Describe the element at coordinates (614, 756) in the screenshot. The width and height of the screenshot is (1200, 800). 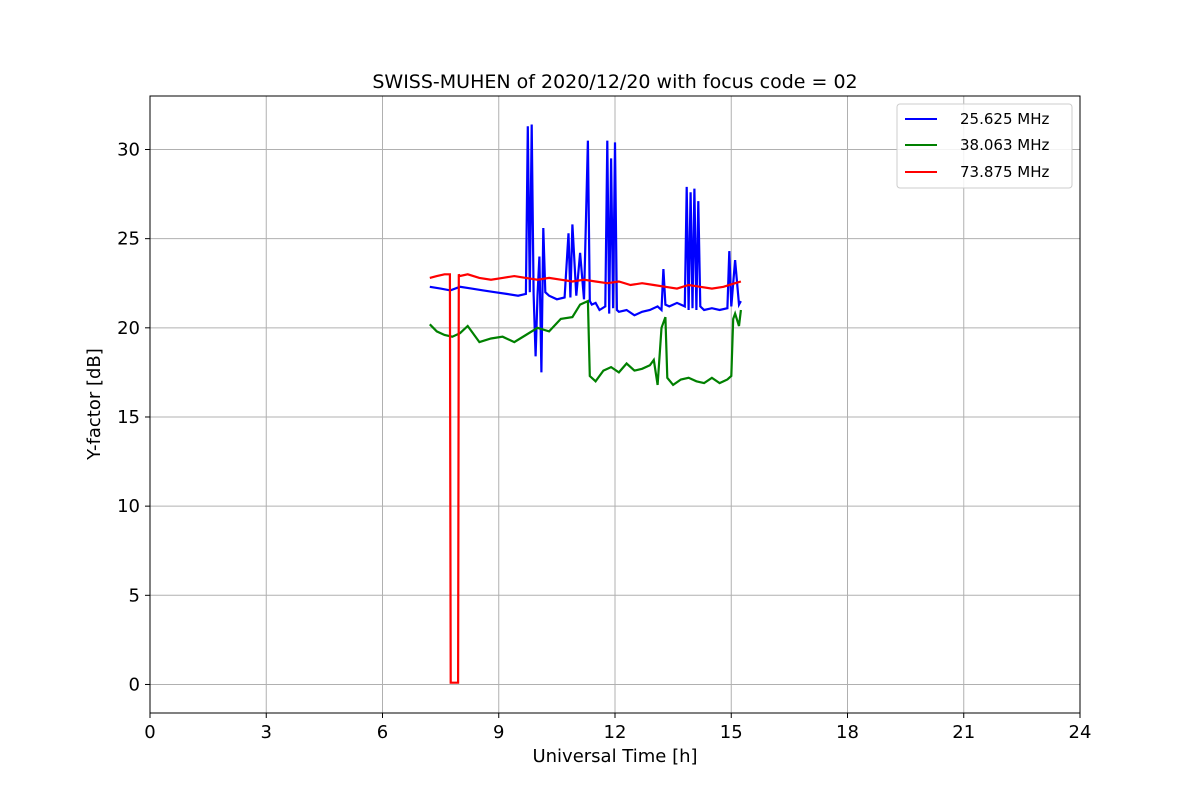
I see `x-axis-label: Universal Time [h]` at that location.